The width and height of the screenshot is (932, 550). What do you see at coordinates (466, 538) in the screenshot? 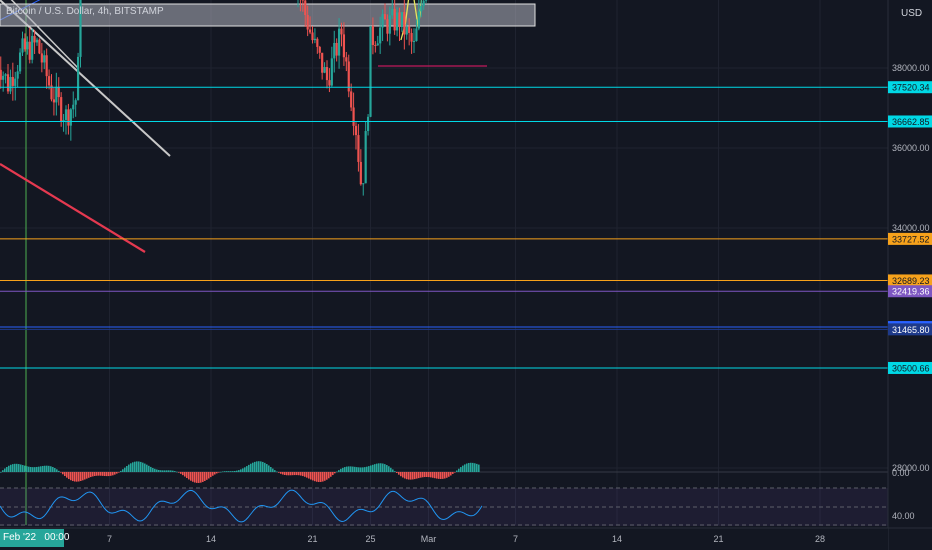
I see `time-axis: 7 14 21 25 Mar 7 14 21 28` at bounding box center [466, 538].